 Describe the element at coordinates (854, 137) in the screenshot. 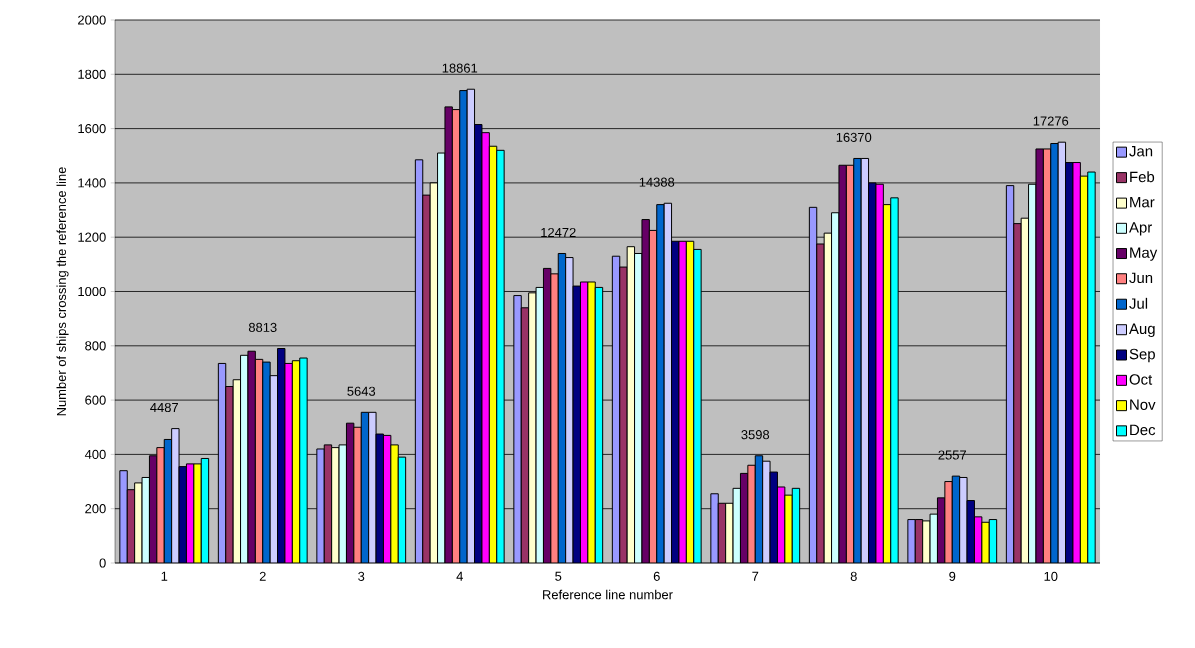

I see `annotation: 16370` at that location.